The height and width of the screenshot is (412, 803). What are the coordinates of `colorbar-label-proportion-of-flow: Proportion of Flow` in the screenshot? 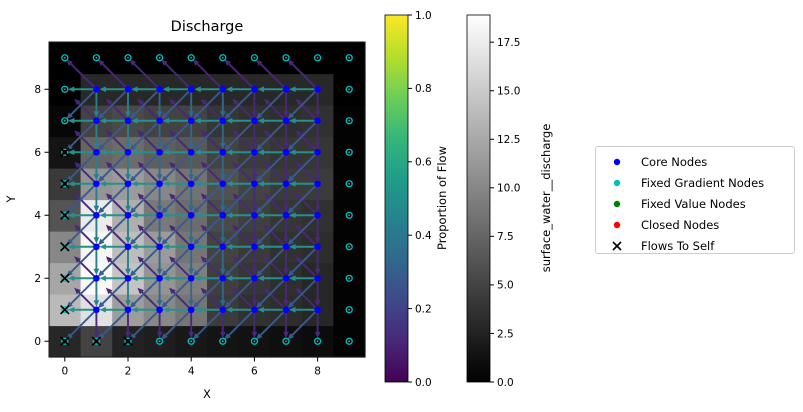 It's located at (442, 198).